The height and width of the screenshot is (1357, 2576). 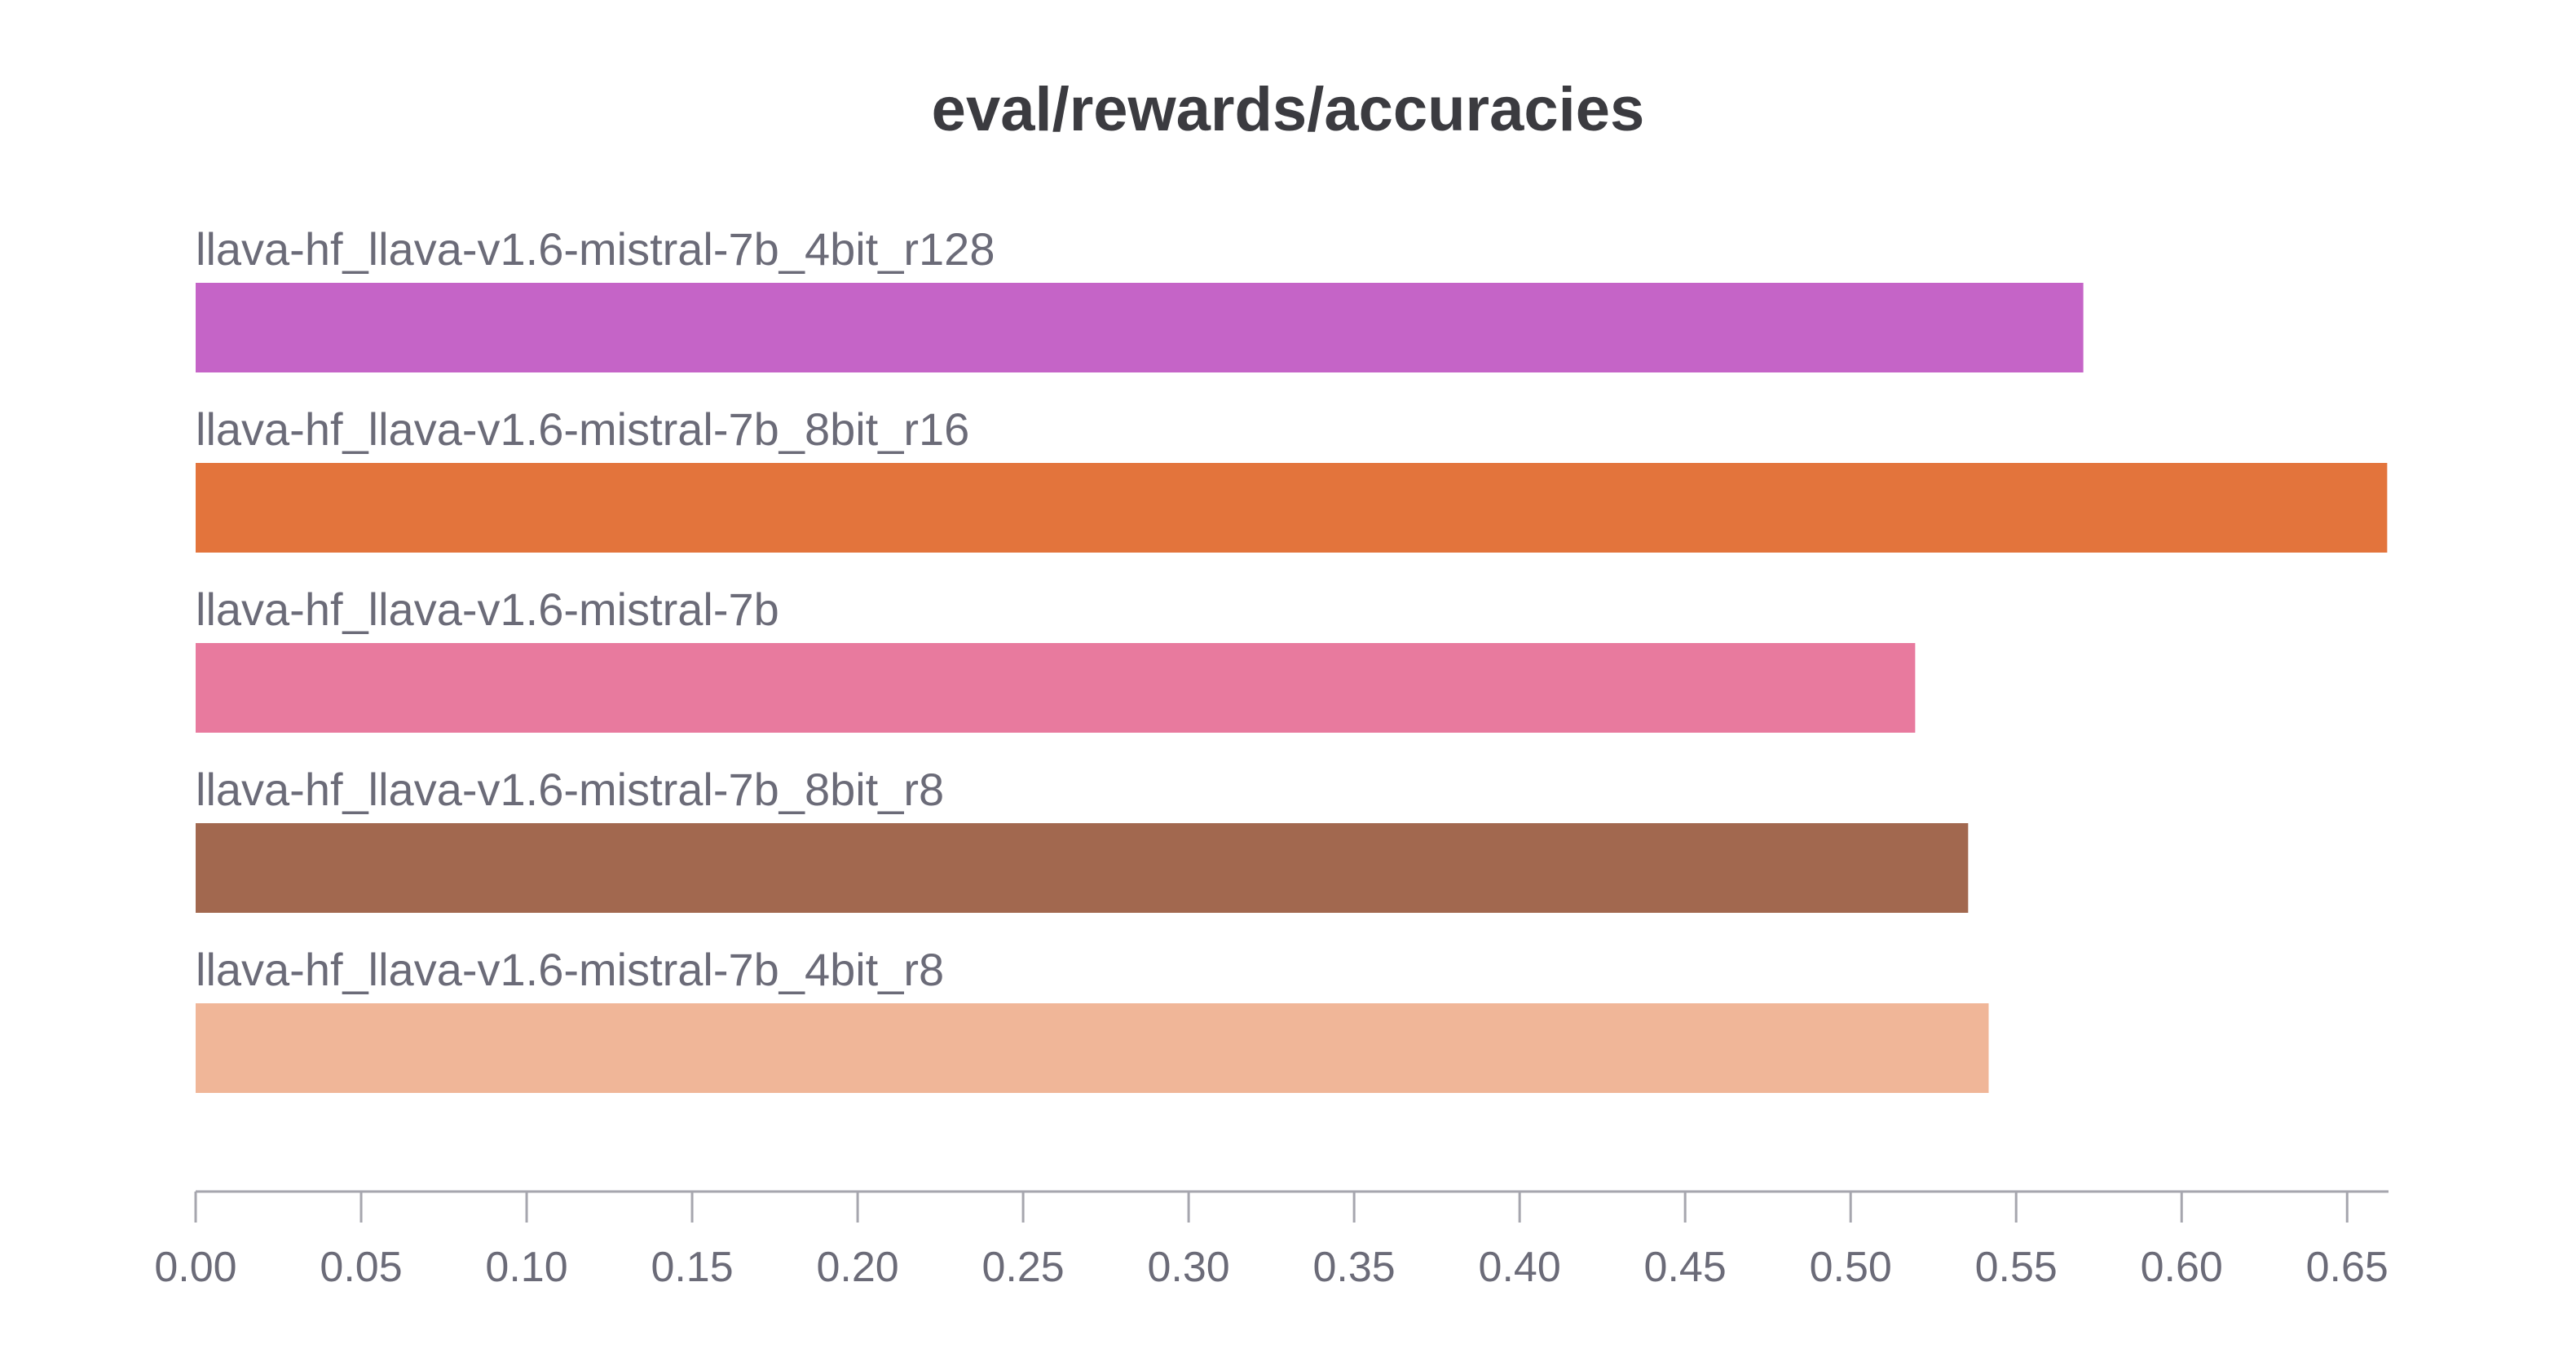 I want to click on x-tick-label: 0.60, so click(x=2182, y=1267).